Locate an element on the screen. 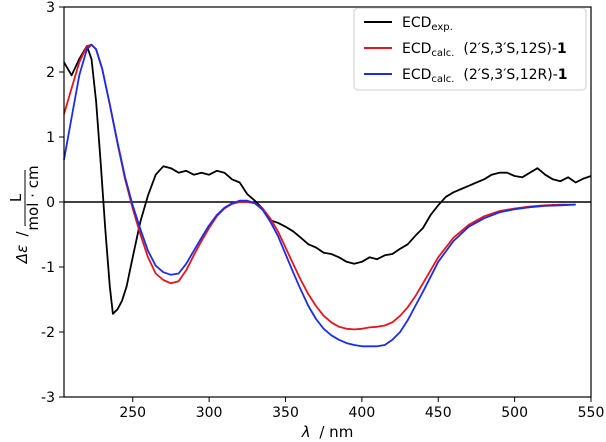  legend-label-calc-12s: ECDcalc. (2′S,3′S,12S)-1 is located at coordinates (484, 50).